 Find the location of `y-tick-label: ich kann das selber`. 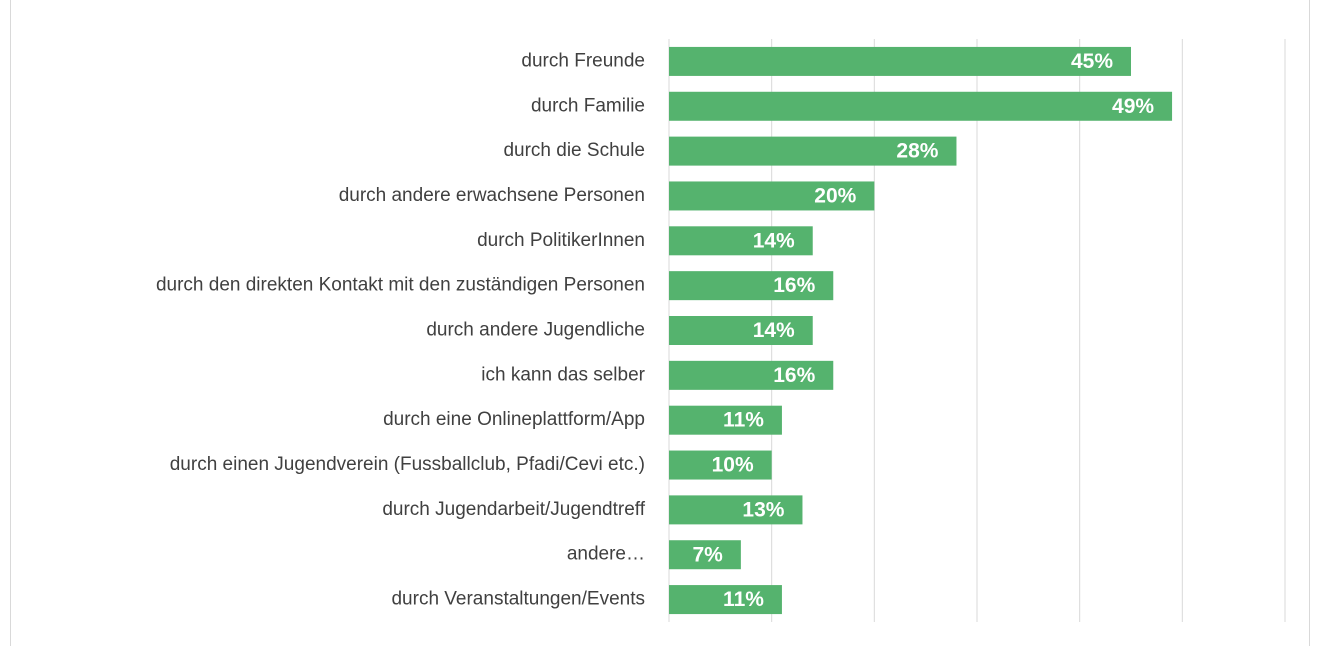

y-tick-label: ich kann das selber is located at coordinates (563, 374).